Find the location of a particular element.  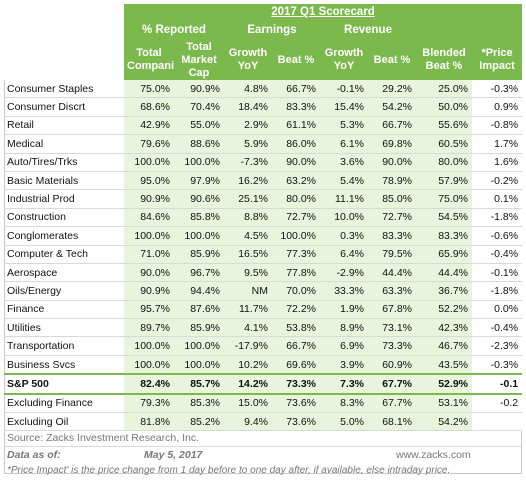

table-cell: 1.9% is located at coordinates (344, 310).